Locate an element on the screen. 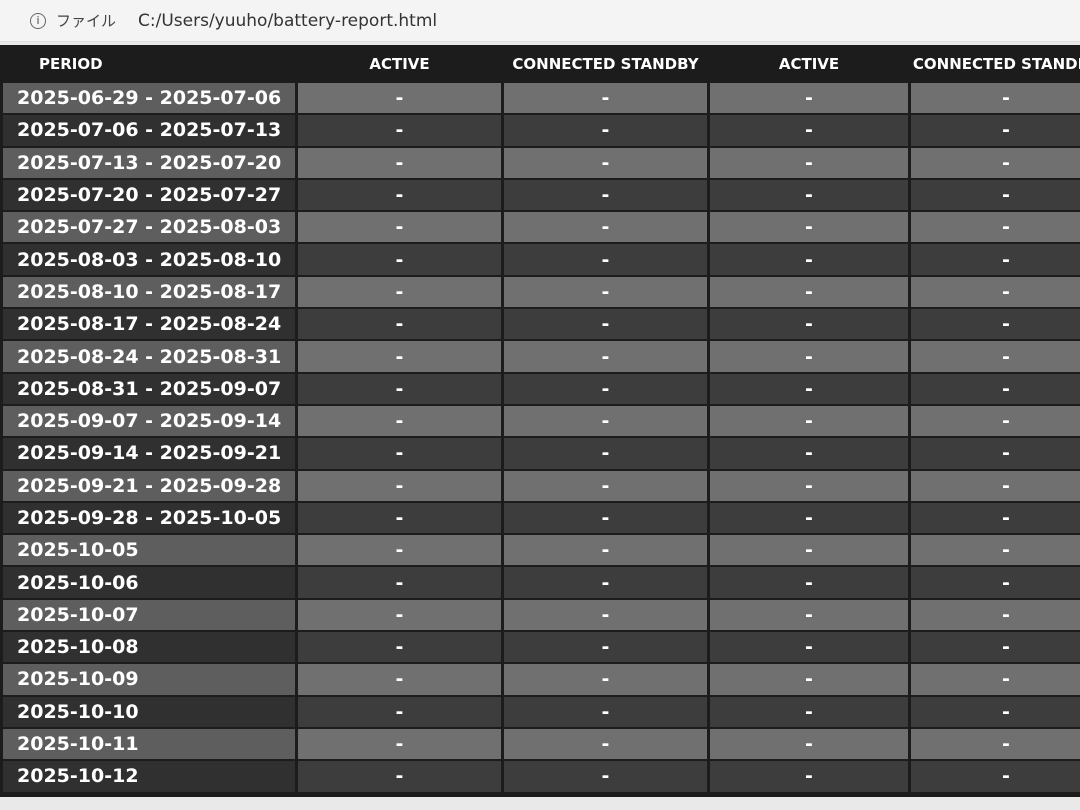  period-cell: 2025-07-20 - 2025-07-27 is located at coordinates (149, 195).